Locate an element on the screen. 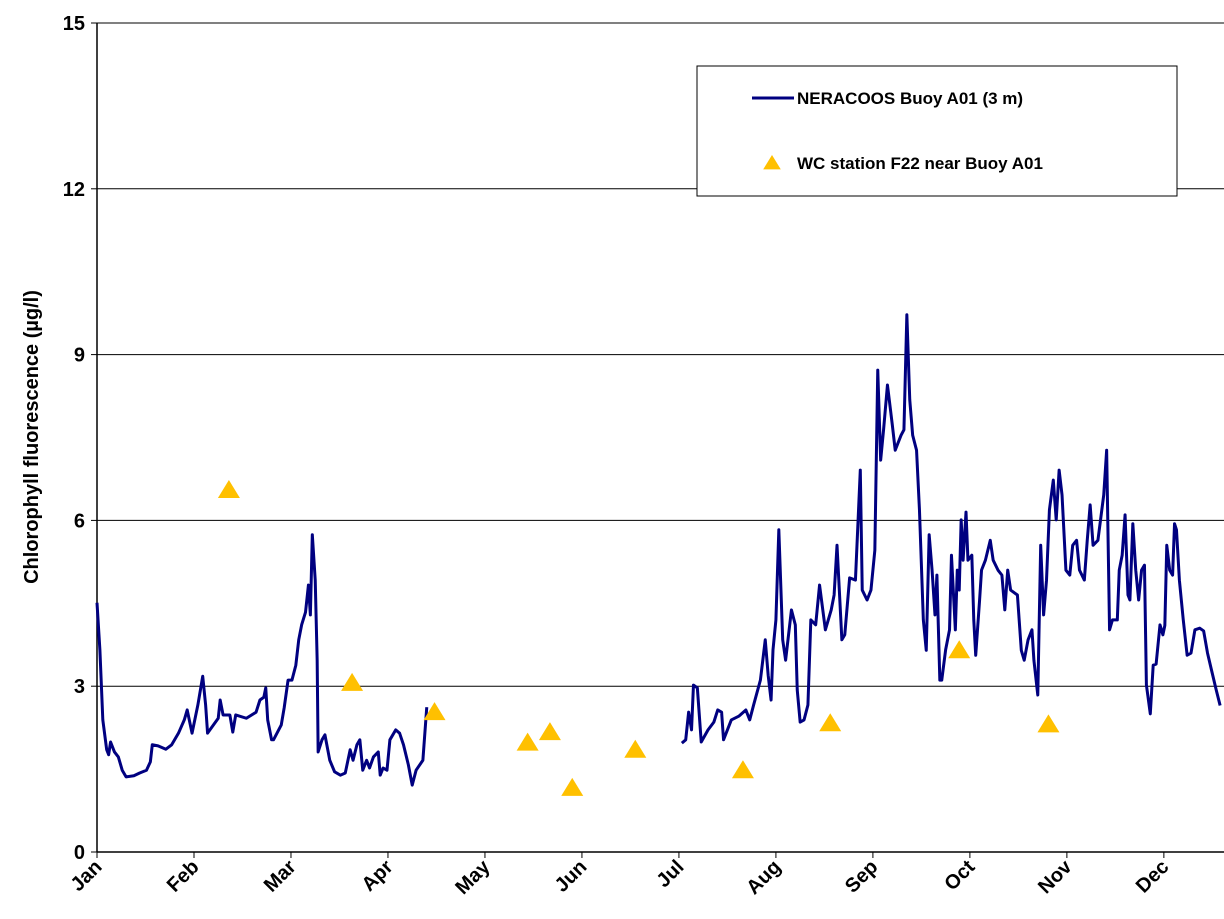 This screenshot has height=919, width=1224. y-tick-label: 12 is located at coordinates (74, 190).